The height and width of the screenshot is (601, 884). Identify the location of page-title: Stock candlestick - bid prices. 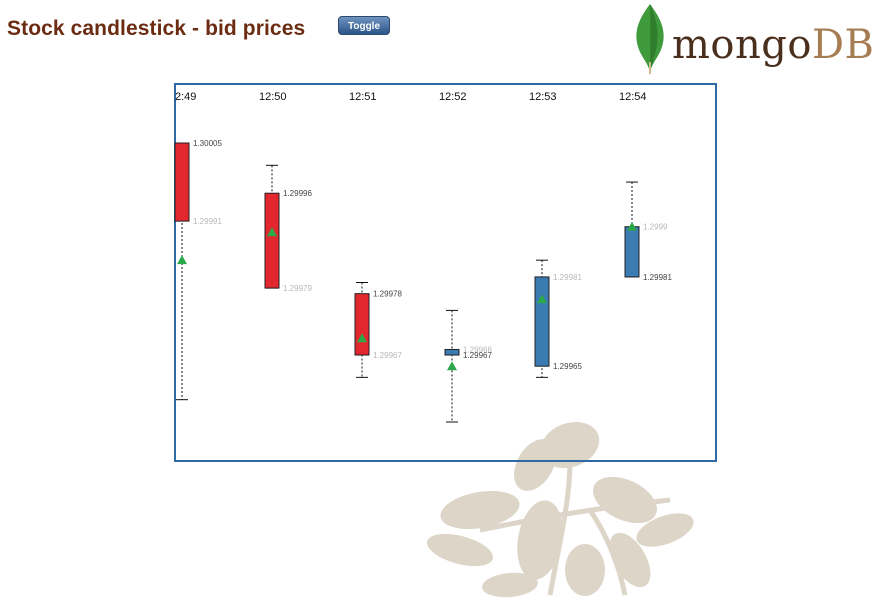
(156, 28).